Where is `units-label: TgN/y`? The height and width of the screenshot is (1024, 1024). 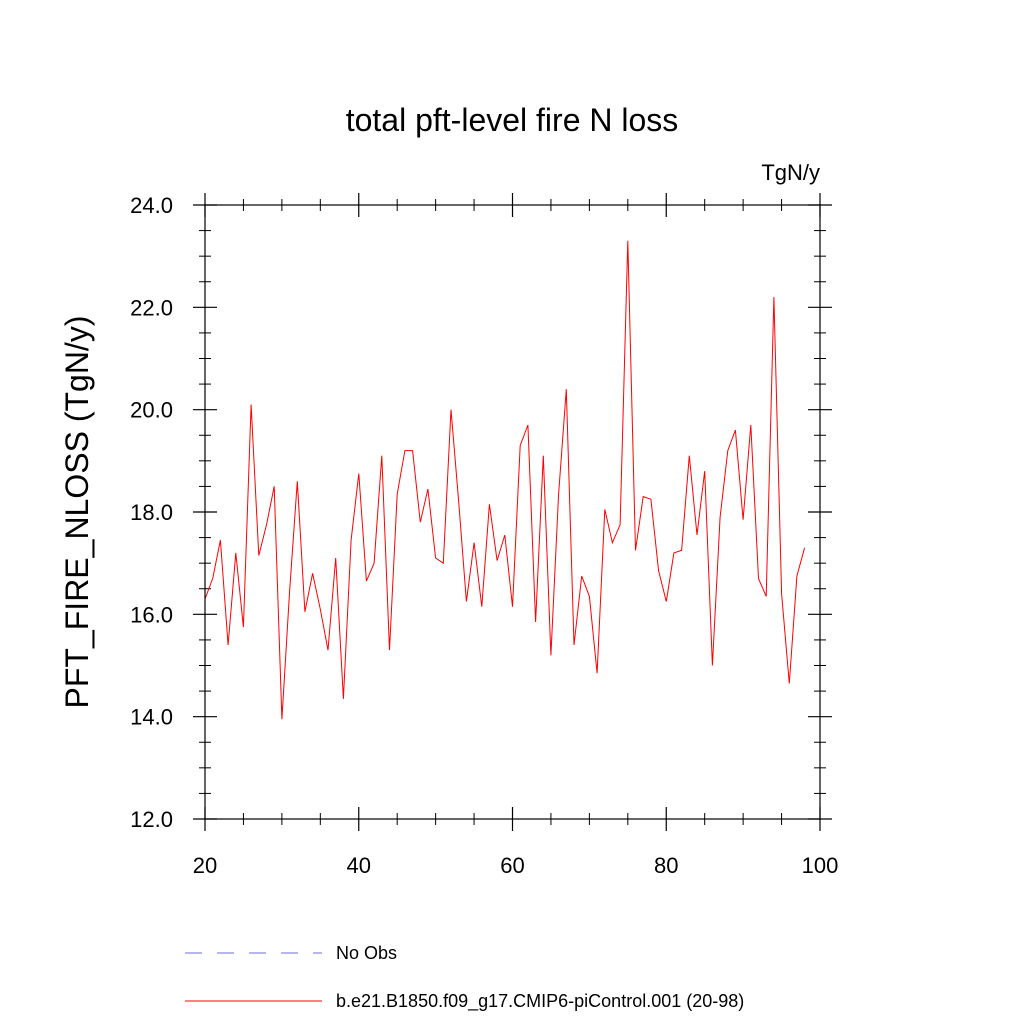
units-label: TgN/y is located at coordinates (790, 172).